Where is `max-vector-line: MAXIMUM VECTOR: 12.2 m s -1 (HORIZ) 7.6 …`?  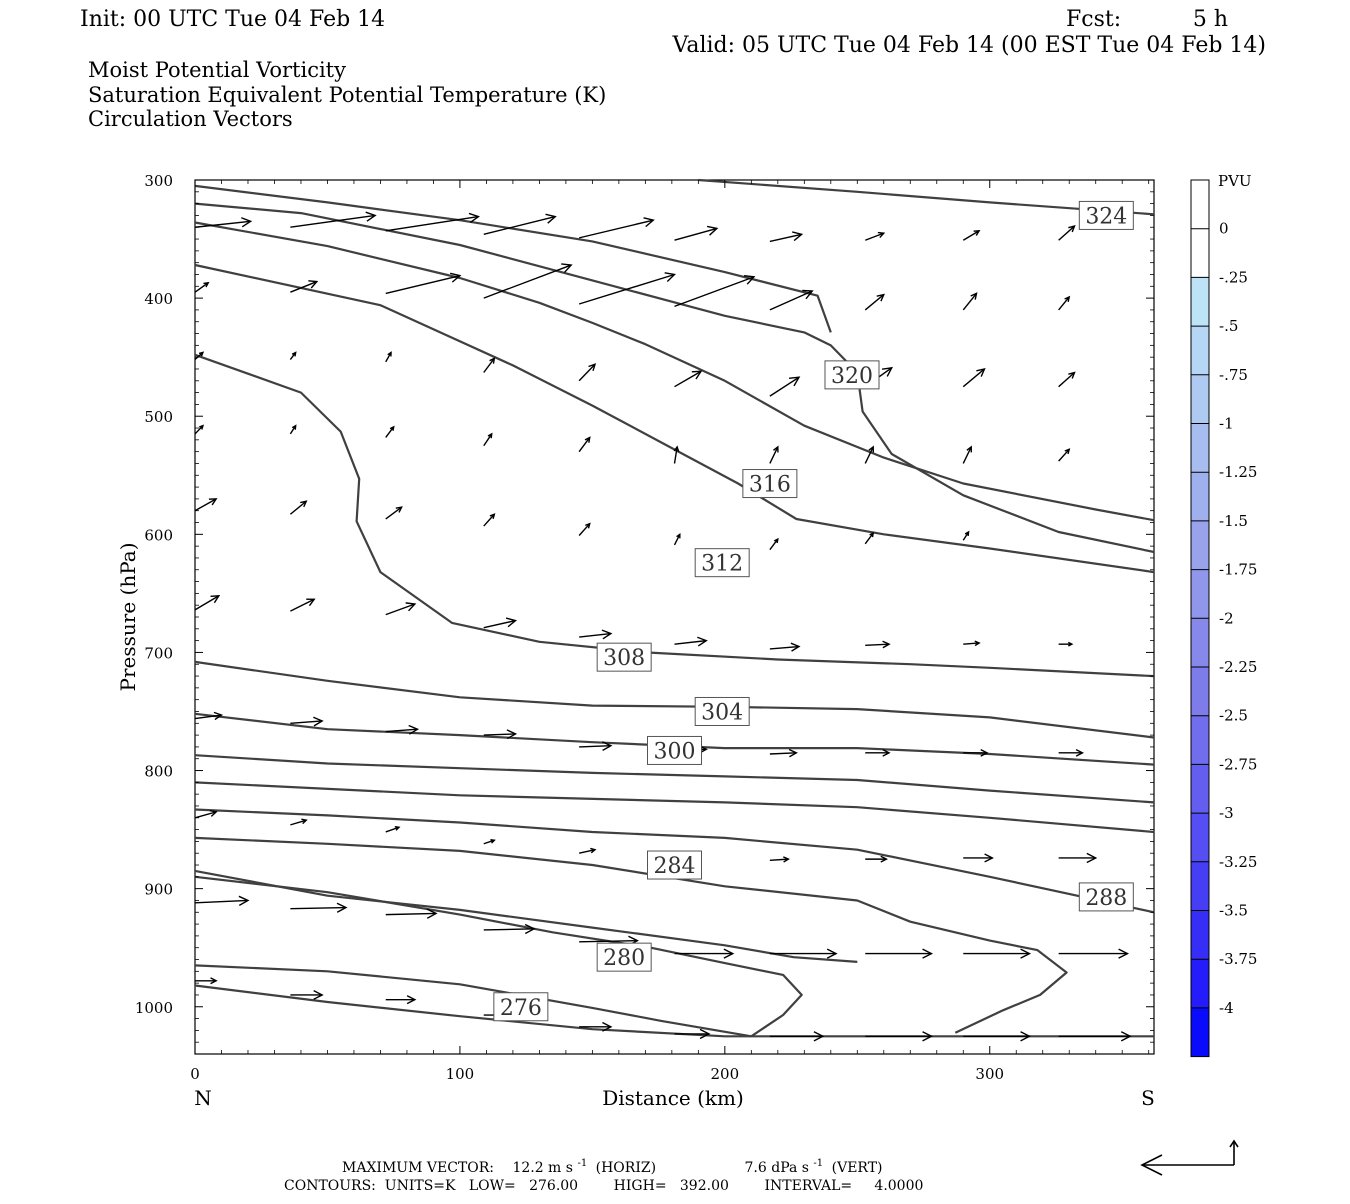 max-vector-line: MAXIMUM VECTOR: 12.2 m s -1 (HORIZ) 7.6 … is located at coordinates (612, 1165).